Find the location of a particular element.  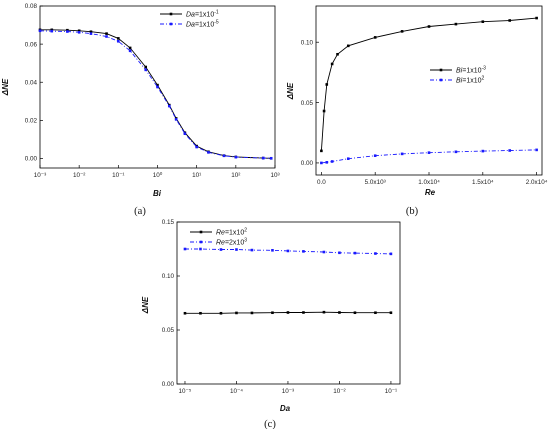

x-tick-label: 1.5x10⁴ is located at coordinates (483, 182).